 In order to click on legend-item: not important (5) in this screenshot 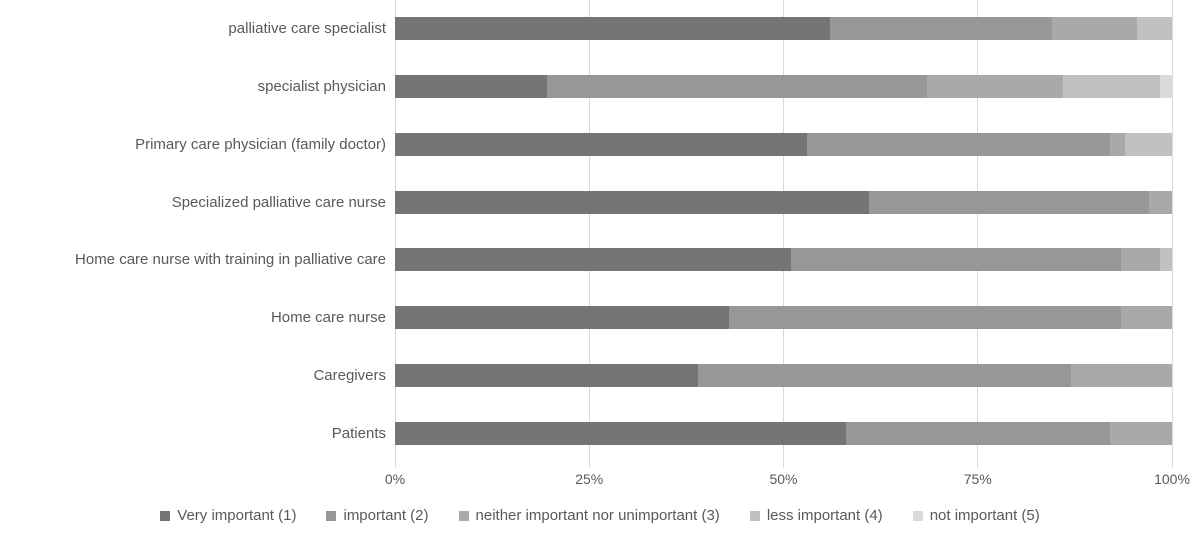, I will do `click(976, 515)`.